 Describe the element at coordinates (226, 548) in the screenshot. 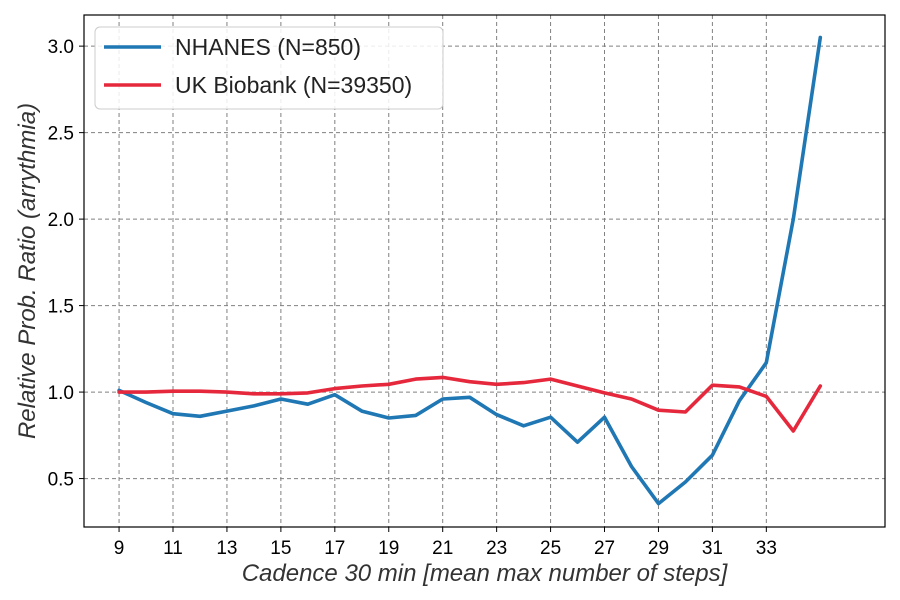

I see `x-tick-label: 13` at that location.